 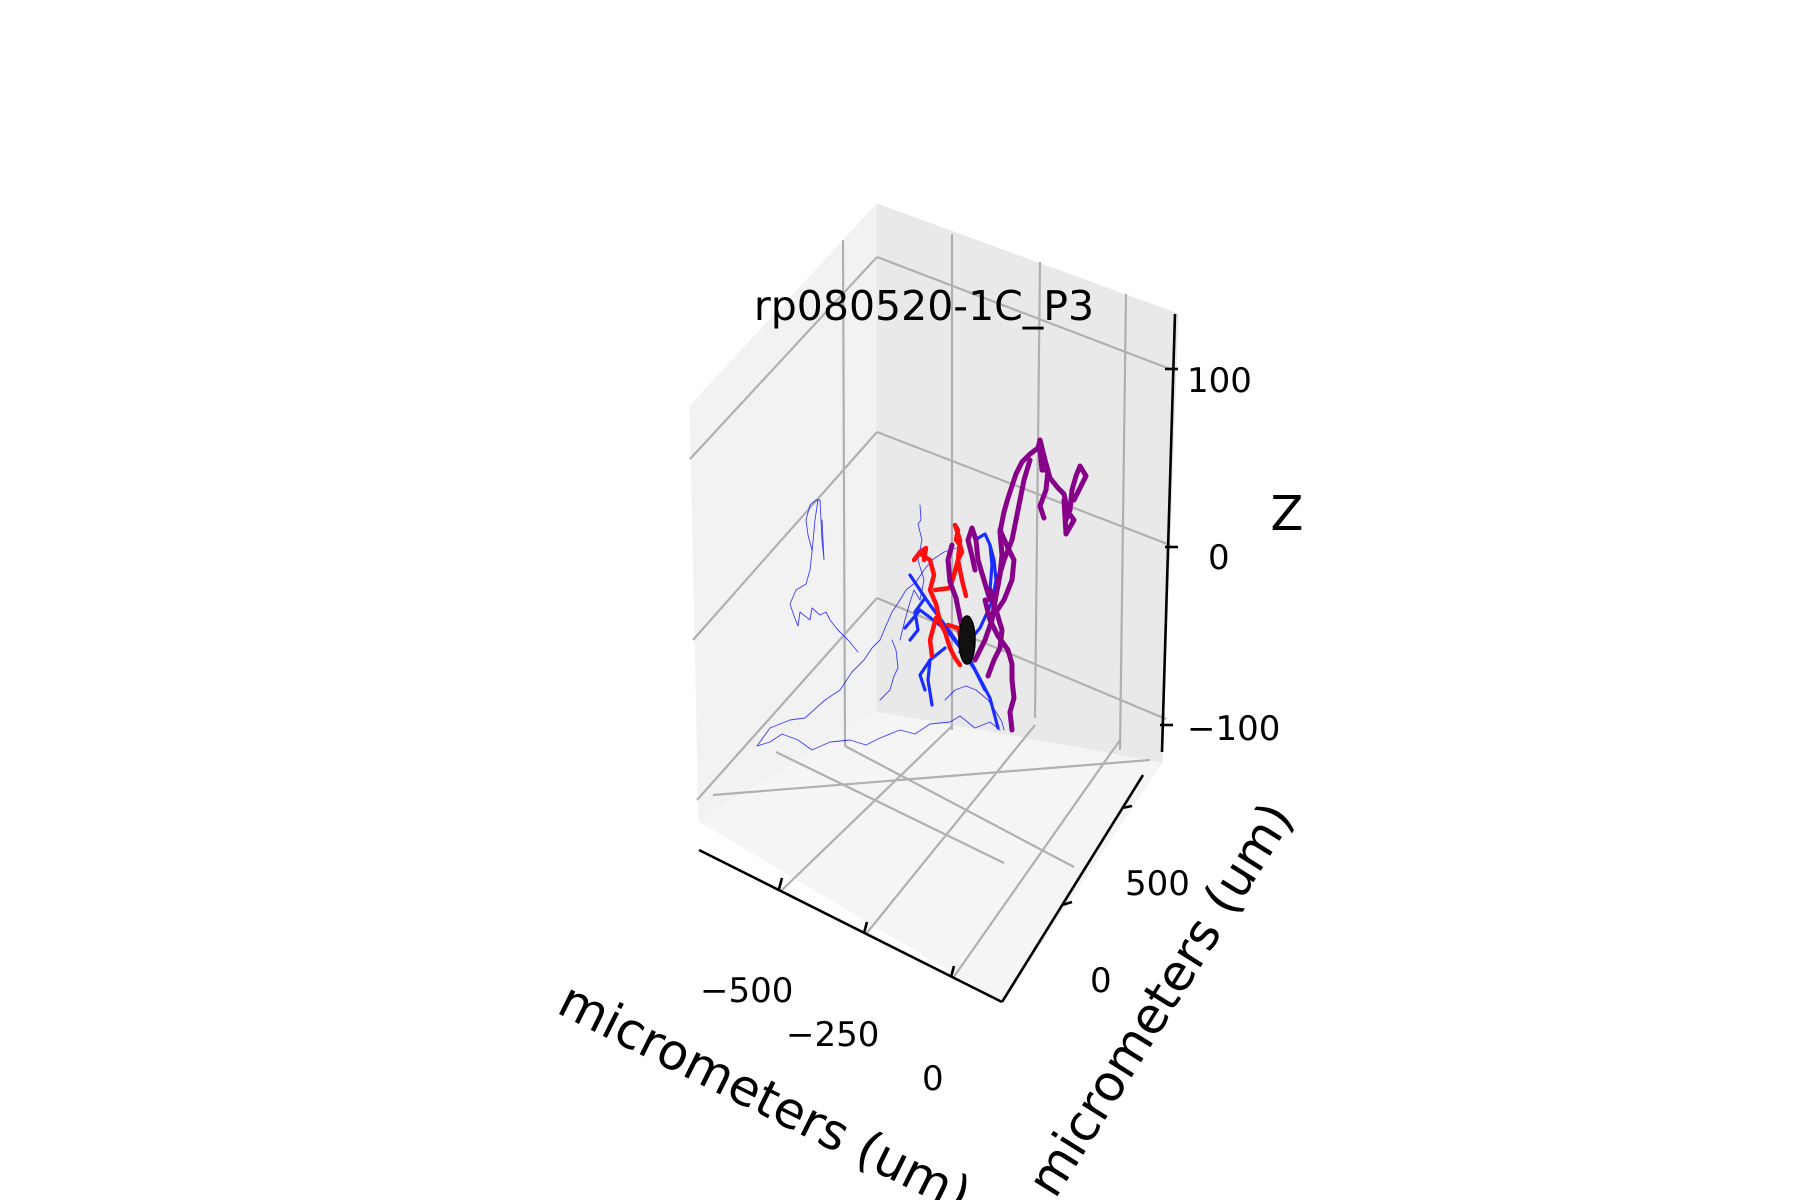 I want to click on x-tick-label: 0, so click(x=933, y=1079).